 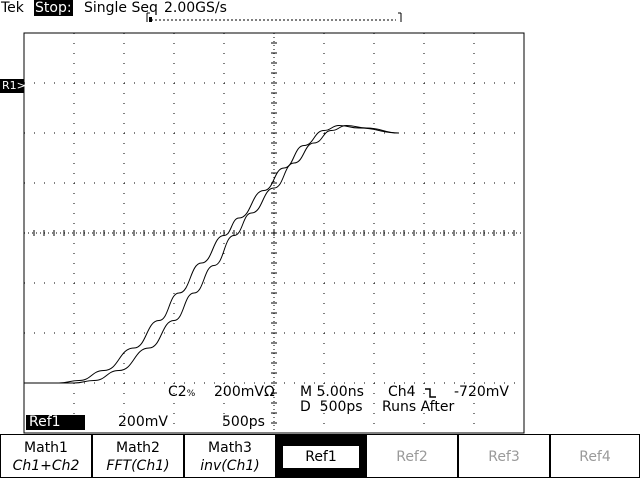 What do you see at coordinates (195, 8) in the screenshot?
I see `sample-rate: 2.00GS/s` at bounding box center [195, 8].